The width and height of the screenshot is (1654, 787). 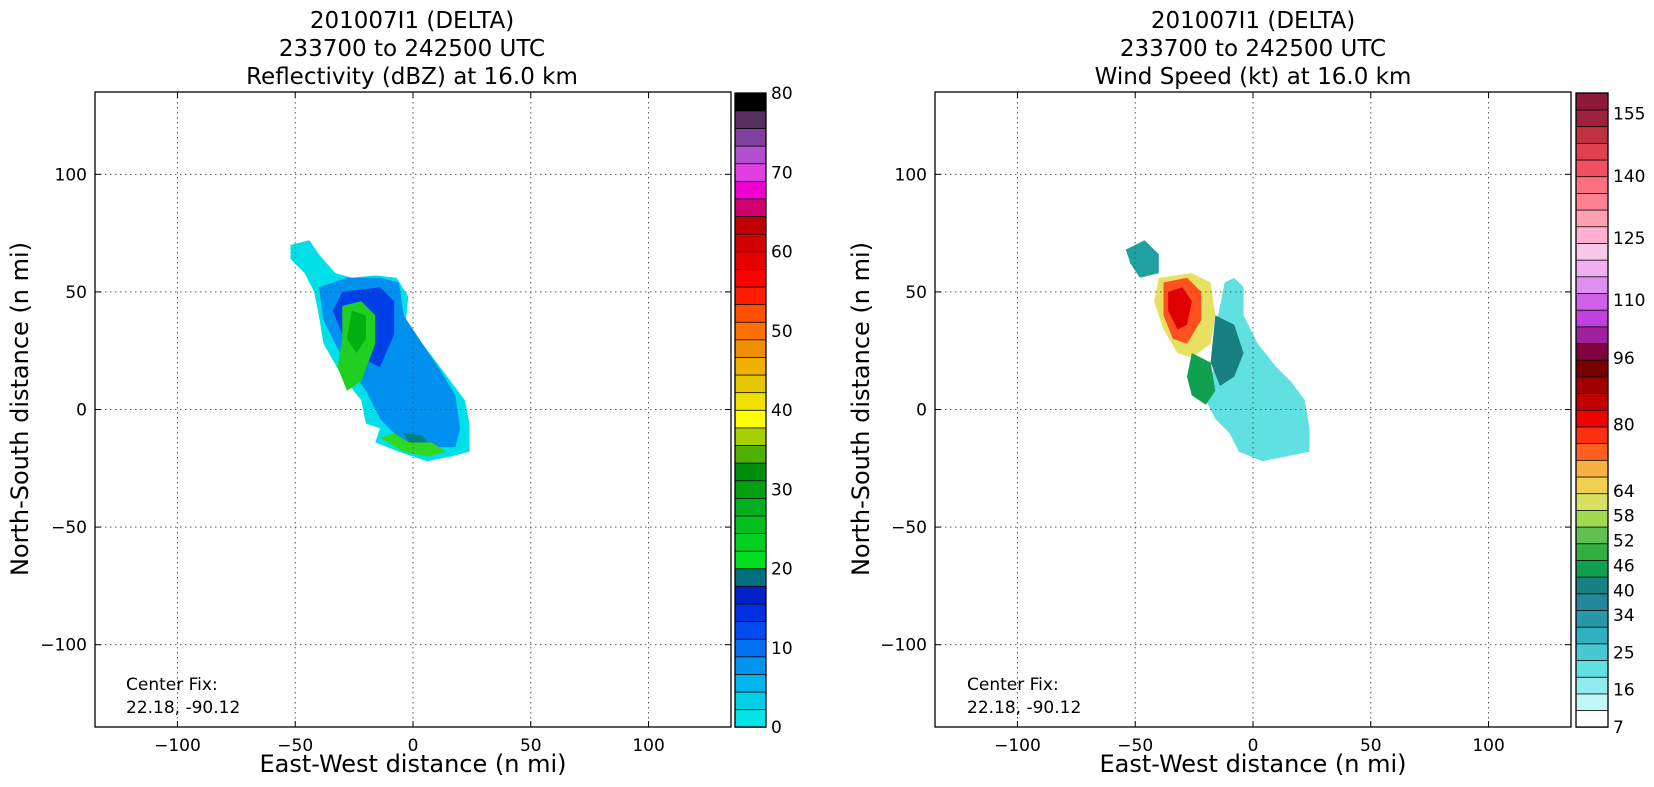 I want to click on colorbar-frame, so click(x=750, y=410).